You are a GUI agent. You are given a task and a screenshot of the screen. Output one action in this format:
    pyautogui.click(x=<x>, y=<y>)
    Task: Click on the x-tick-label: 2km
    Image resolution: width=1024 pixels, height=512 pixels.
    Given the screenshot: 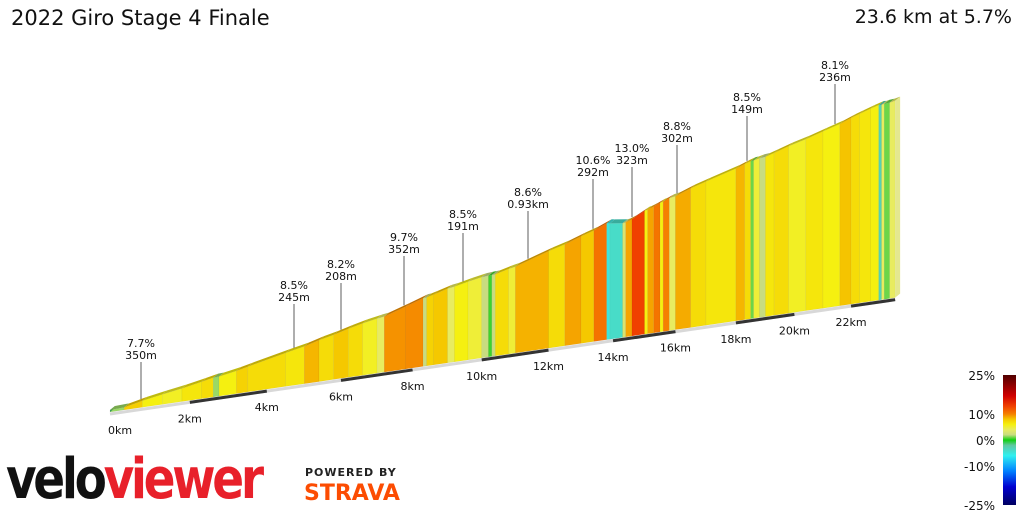 What is the action you would take?
    pyautogui.click(x=190, y=418)
    